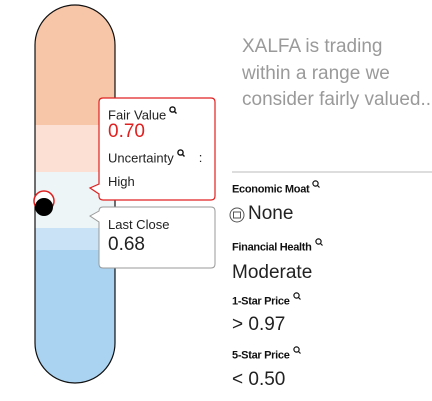 The width and height of the screenshot is (432, 401). What do you see at coordinates (271, 189) in the screenshot?
I see `label: Economic Moat` at bounding box center [271, 189].